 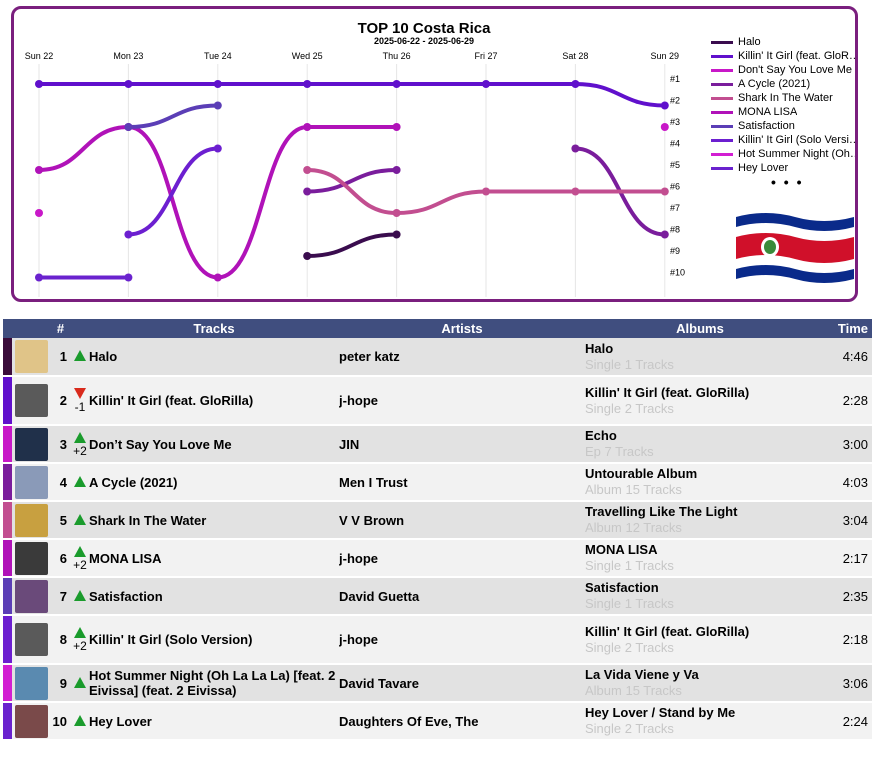 What do you see at coordinates (31, 558) in the screenshot?
I see `cover-cell` at bounding box center [31, 558].